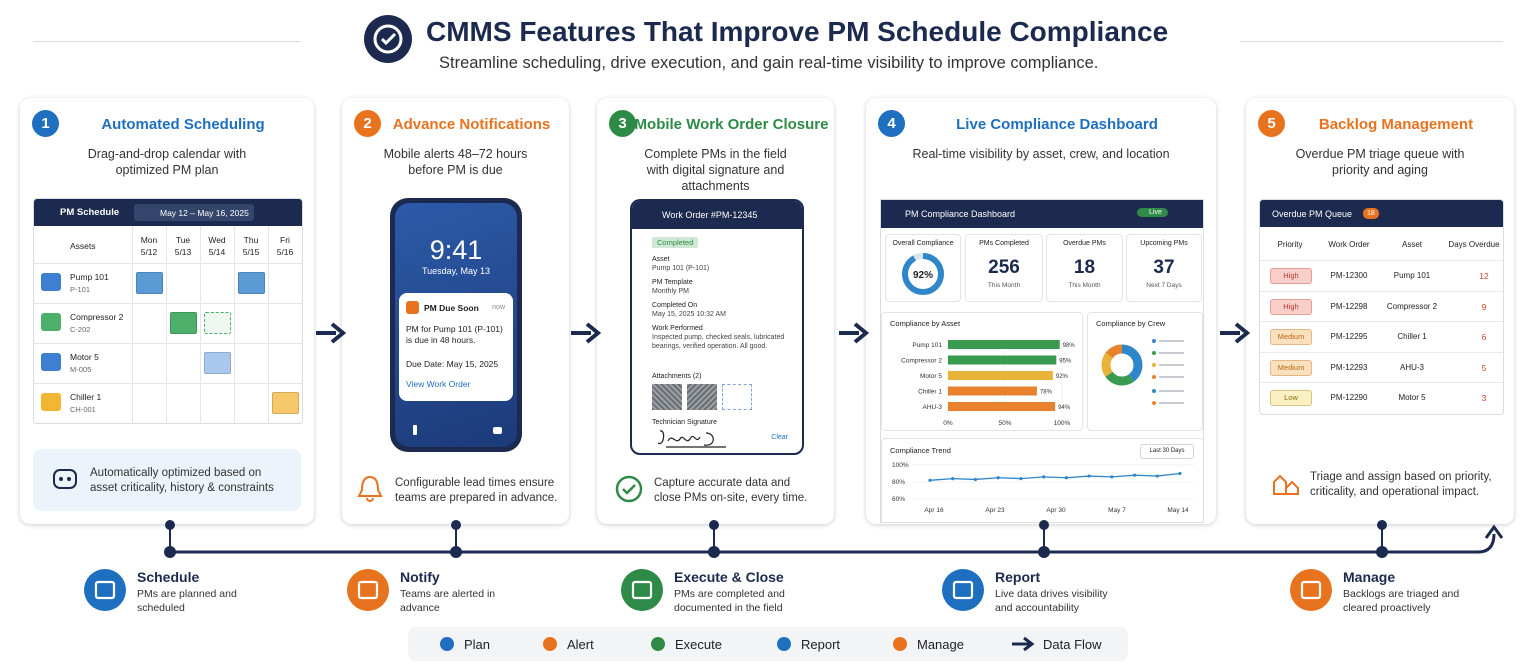  What do you see at coordinates (891, 123) in the screenshot?
I see `step-number: 4` at bounding box center [891, 123].